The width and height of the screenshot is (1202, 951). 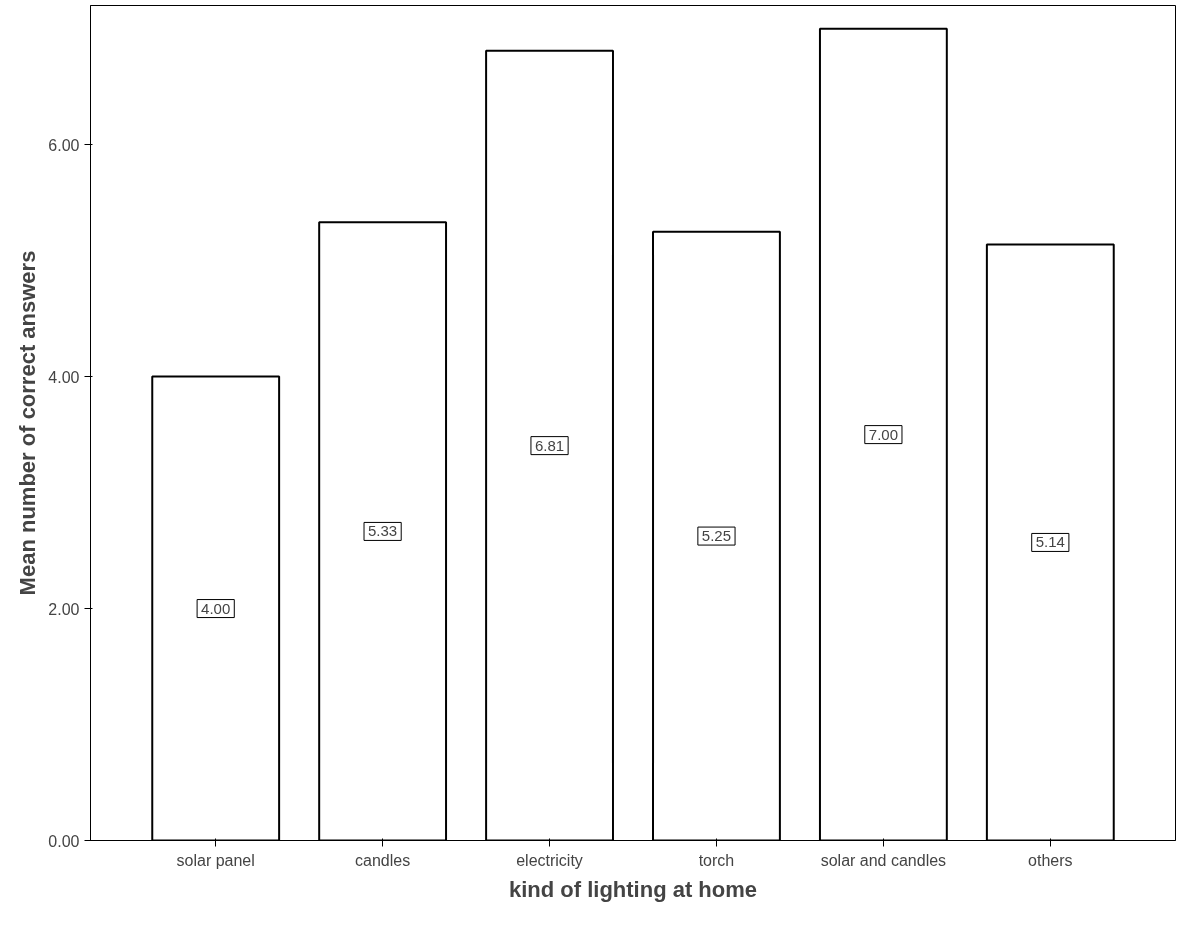 I want to click on x-axis-title: kind of lighting at home, so click(x=633, y=889).